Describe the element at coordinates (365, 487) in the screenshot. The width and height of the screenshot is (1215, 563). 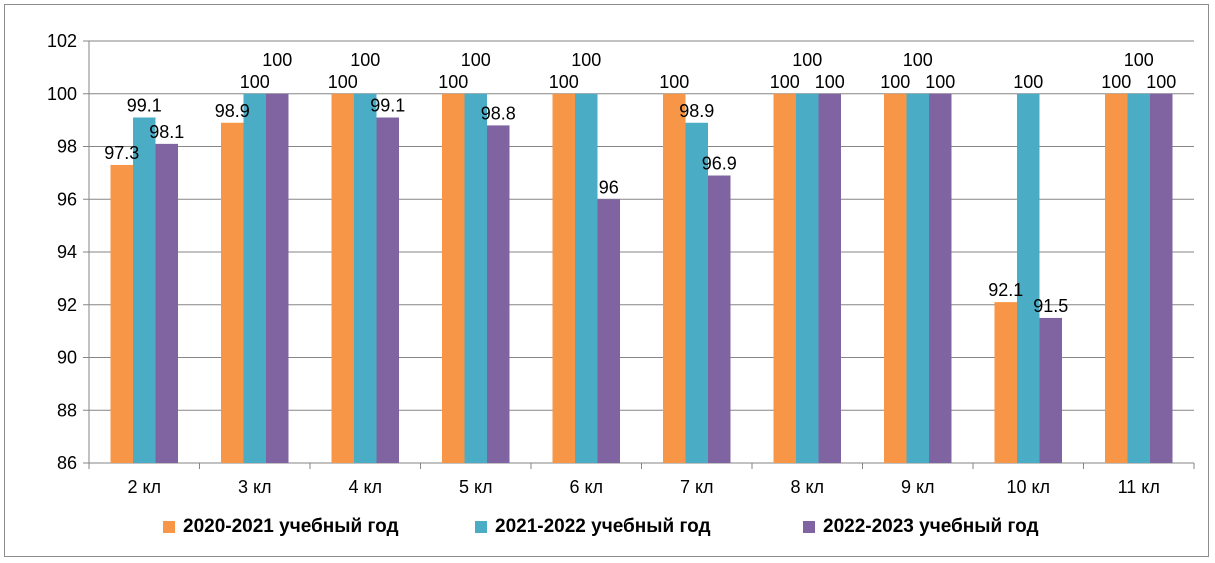
I see `x-tick-label: 4 кл` at that location.